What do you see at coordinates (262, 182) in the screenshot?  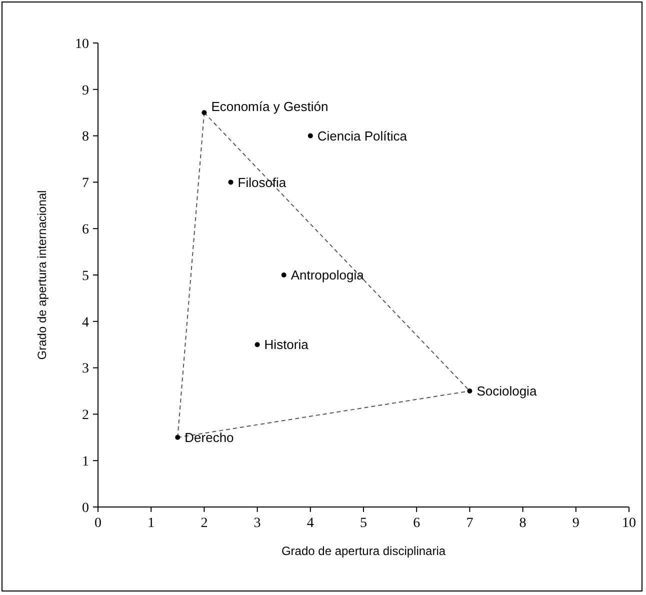 I see `annotation: Filosofia` at bounding box center [262, 182].